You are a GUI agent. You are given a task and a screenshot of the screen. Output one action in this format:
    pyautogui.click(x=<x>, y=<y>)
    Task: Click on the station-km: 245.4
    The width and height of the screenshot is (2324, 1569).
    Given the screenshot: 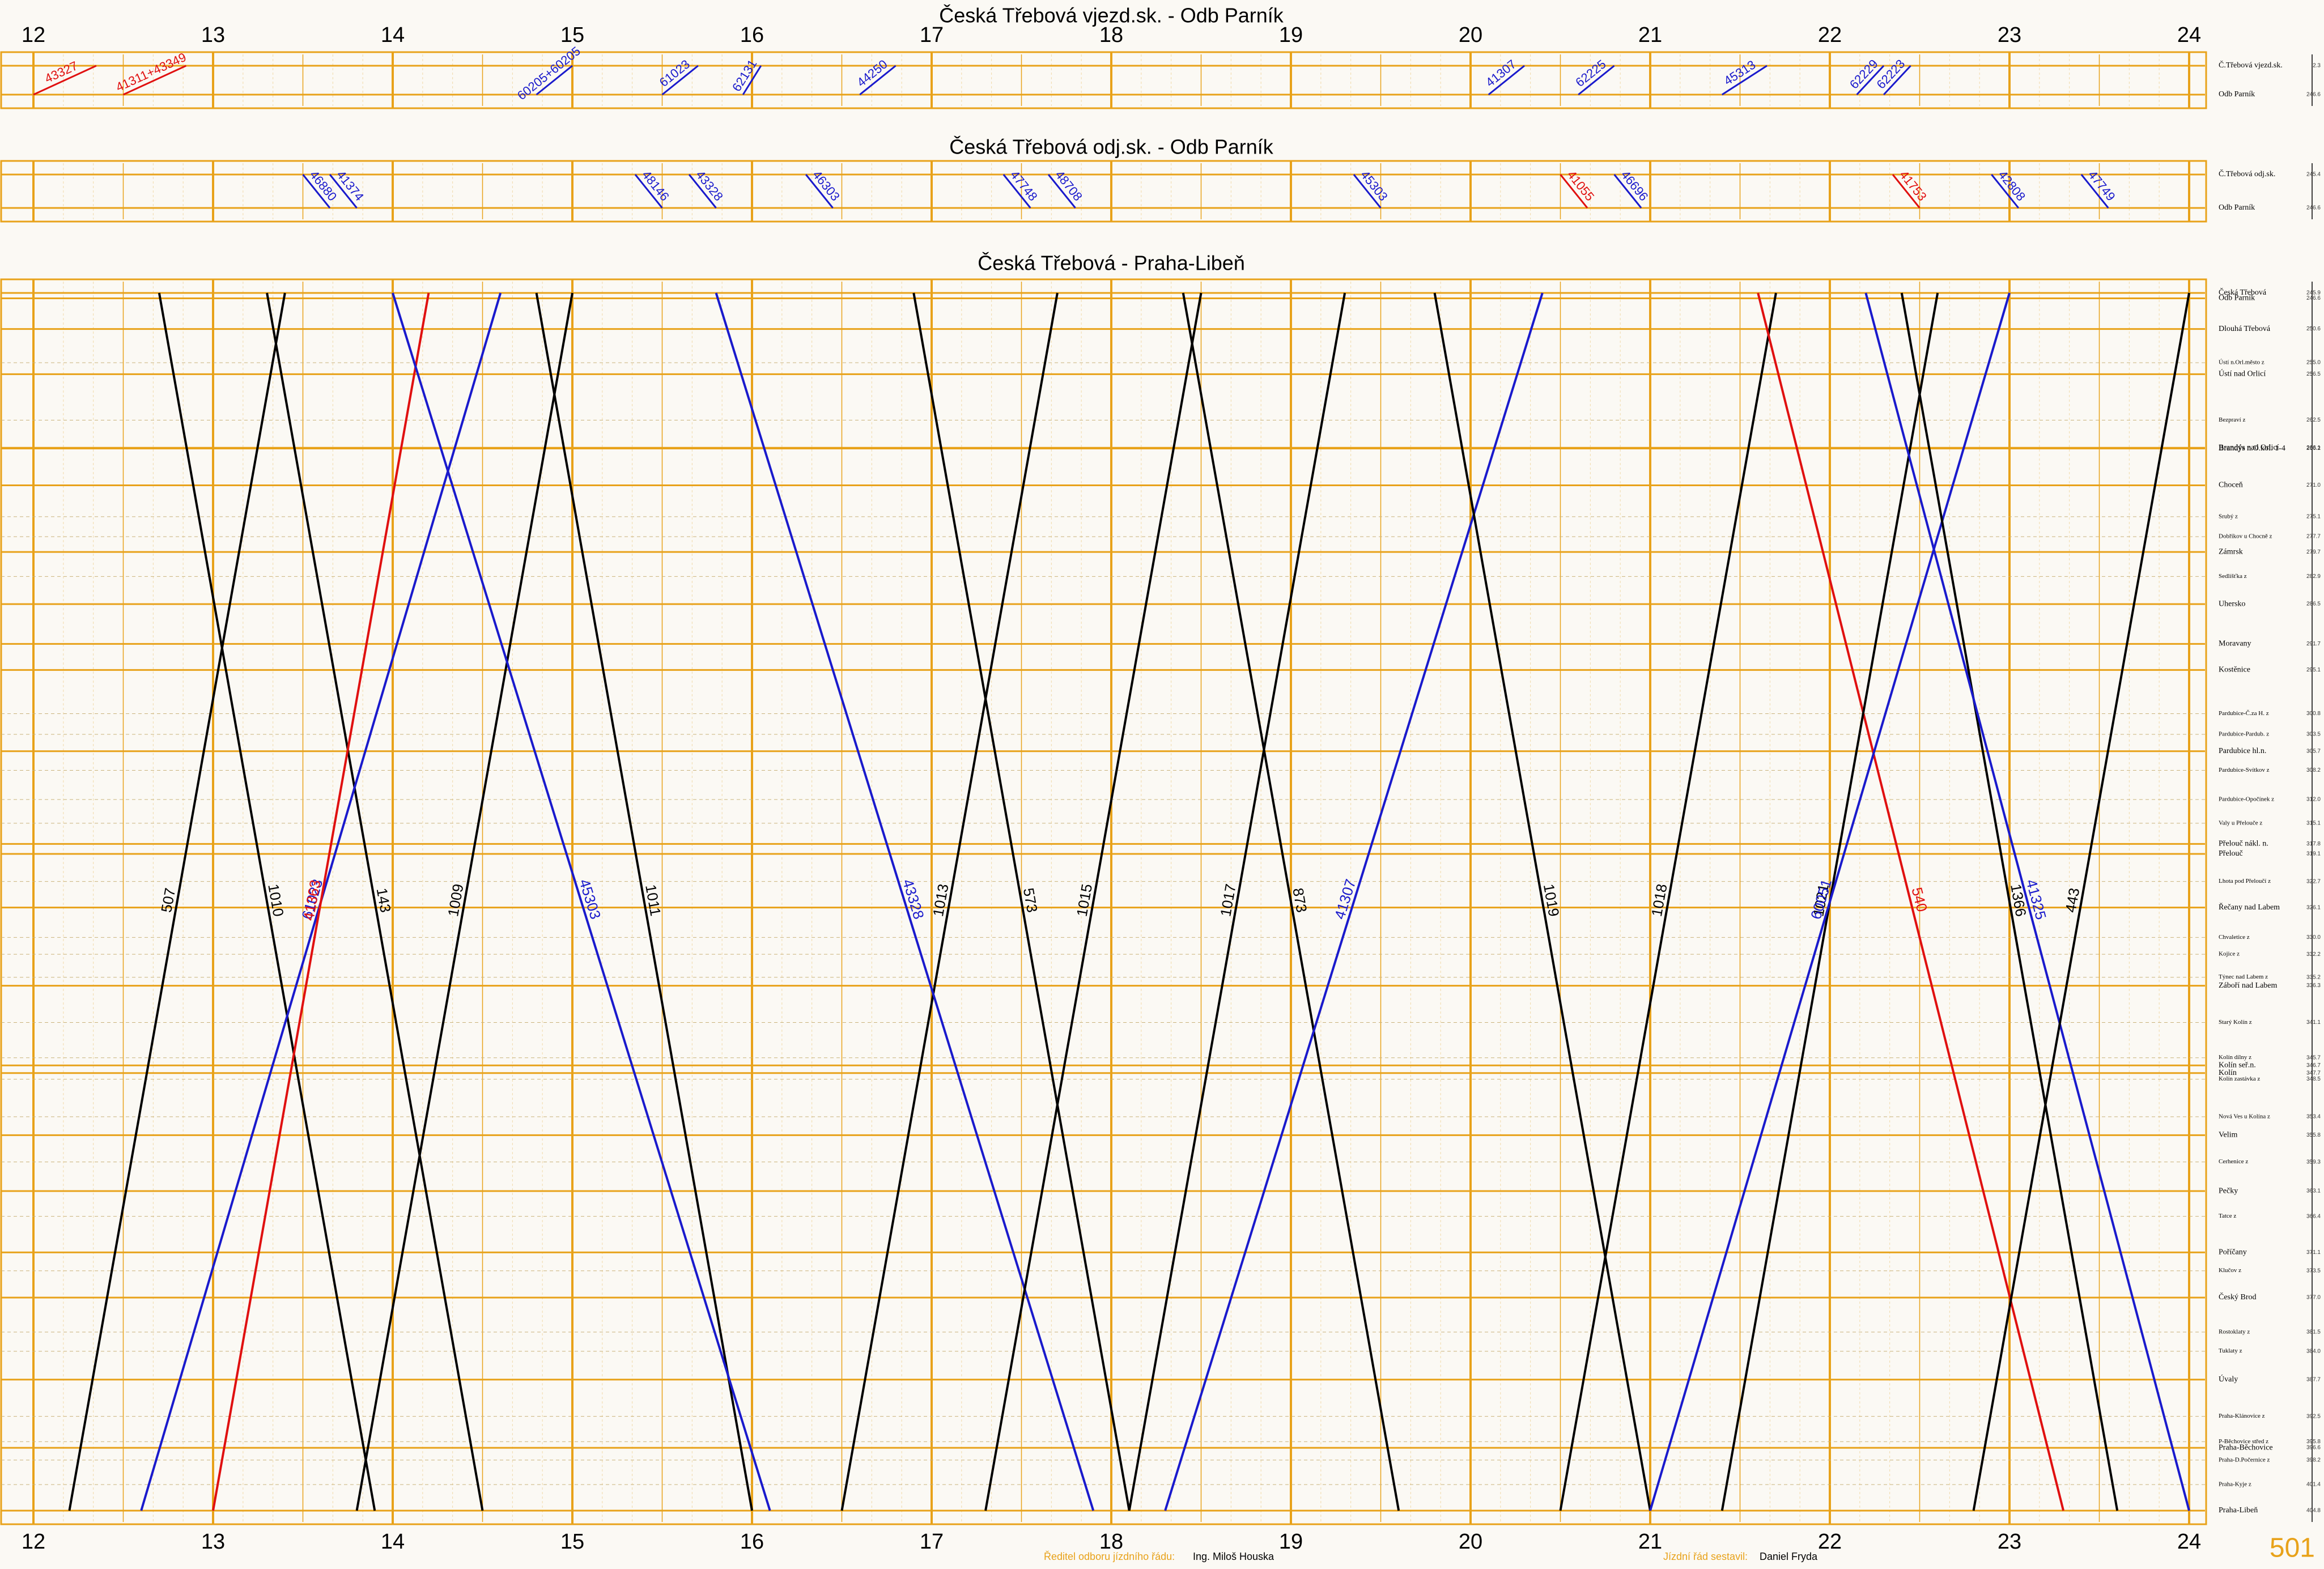 What is the action you would take?
    pyautogui.click(x=2313, y=175)
    